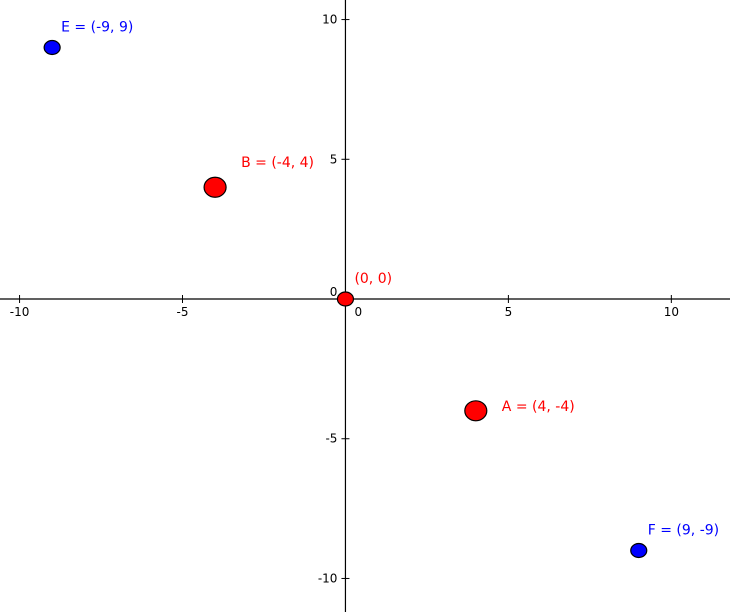 The height and width of the screenshot is (612, 730). I want to click on x-tick-label: -10, so click(20, 312).